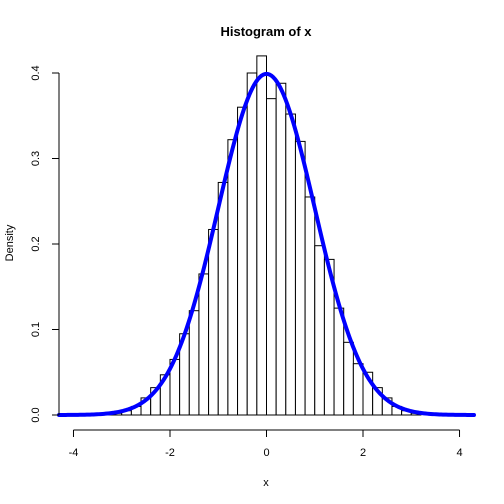  Describe the element at coordinates (36, 329) in the screenshot. I see `y-tick-label-1: 0.1` at that location.